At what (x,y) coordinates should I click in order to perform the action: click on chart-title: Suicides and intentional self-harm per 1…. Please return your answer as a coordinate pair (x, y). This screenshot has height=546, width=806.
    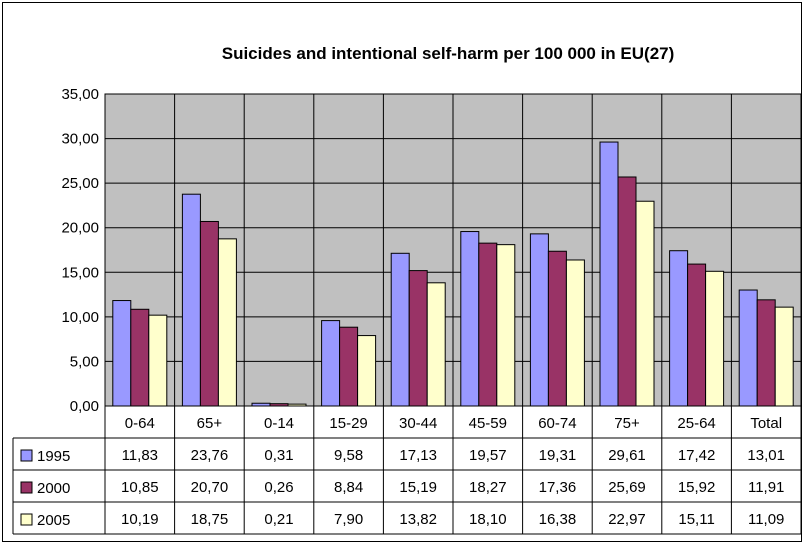
    Looking at the image, I should click on (448, 53).